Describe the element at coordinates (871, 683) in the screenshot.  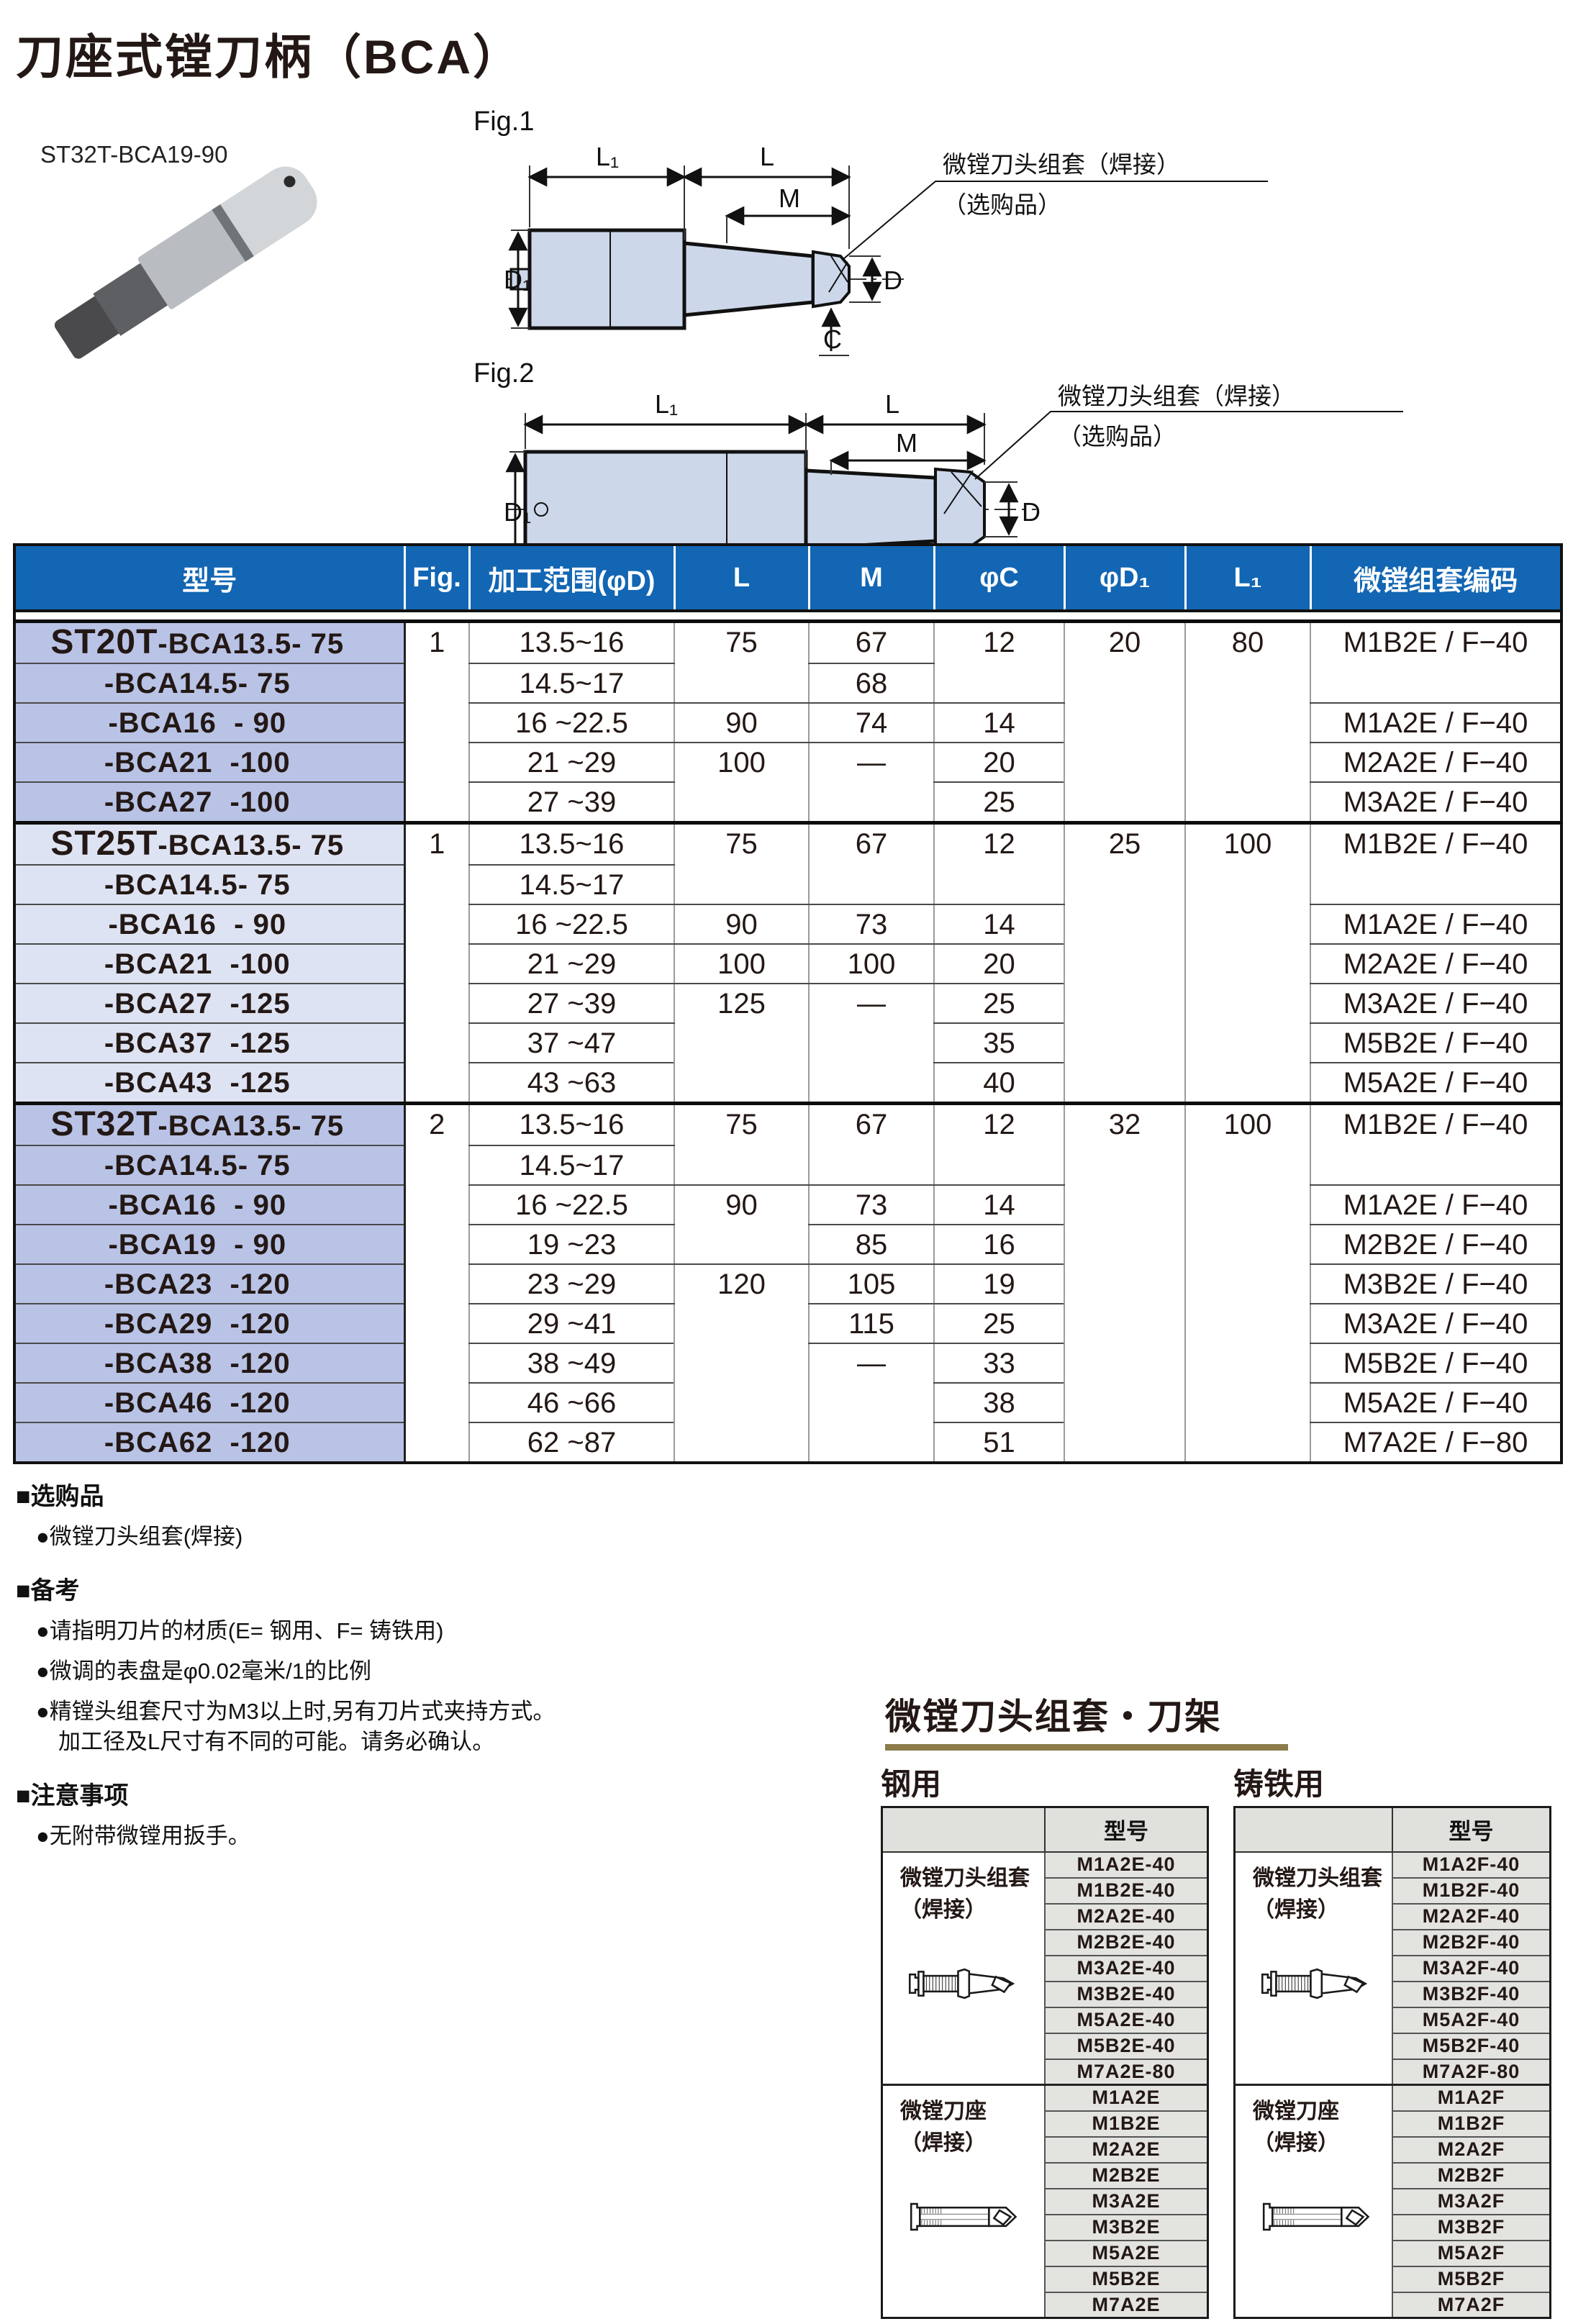
I see `m-cell: 68` at that location.